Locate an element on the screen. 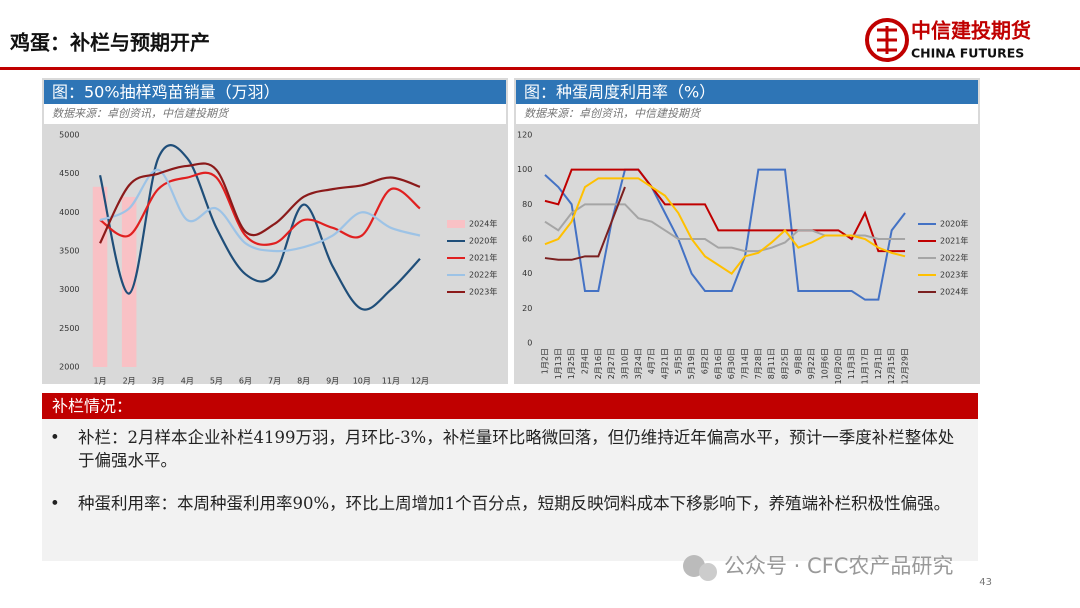  x-tick-label: 4月21日 is located at coordinates (664, 363).